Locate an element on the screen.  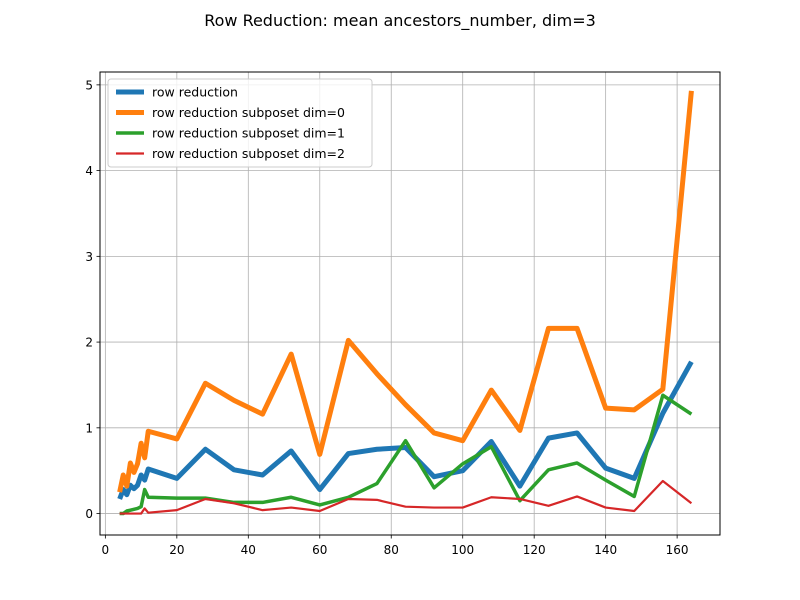
x-tick-label: 120 is located at coordinates (534, 550).